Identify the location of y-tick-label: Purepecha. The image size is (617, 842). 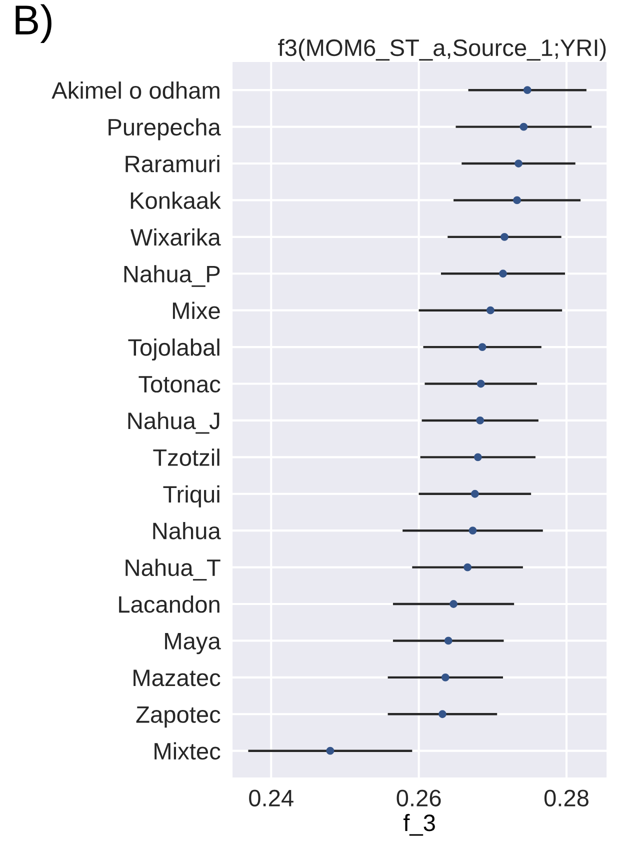
(164, 129).